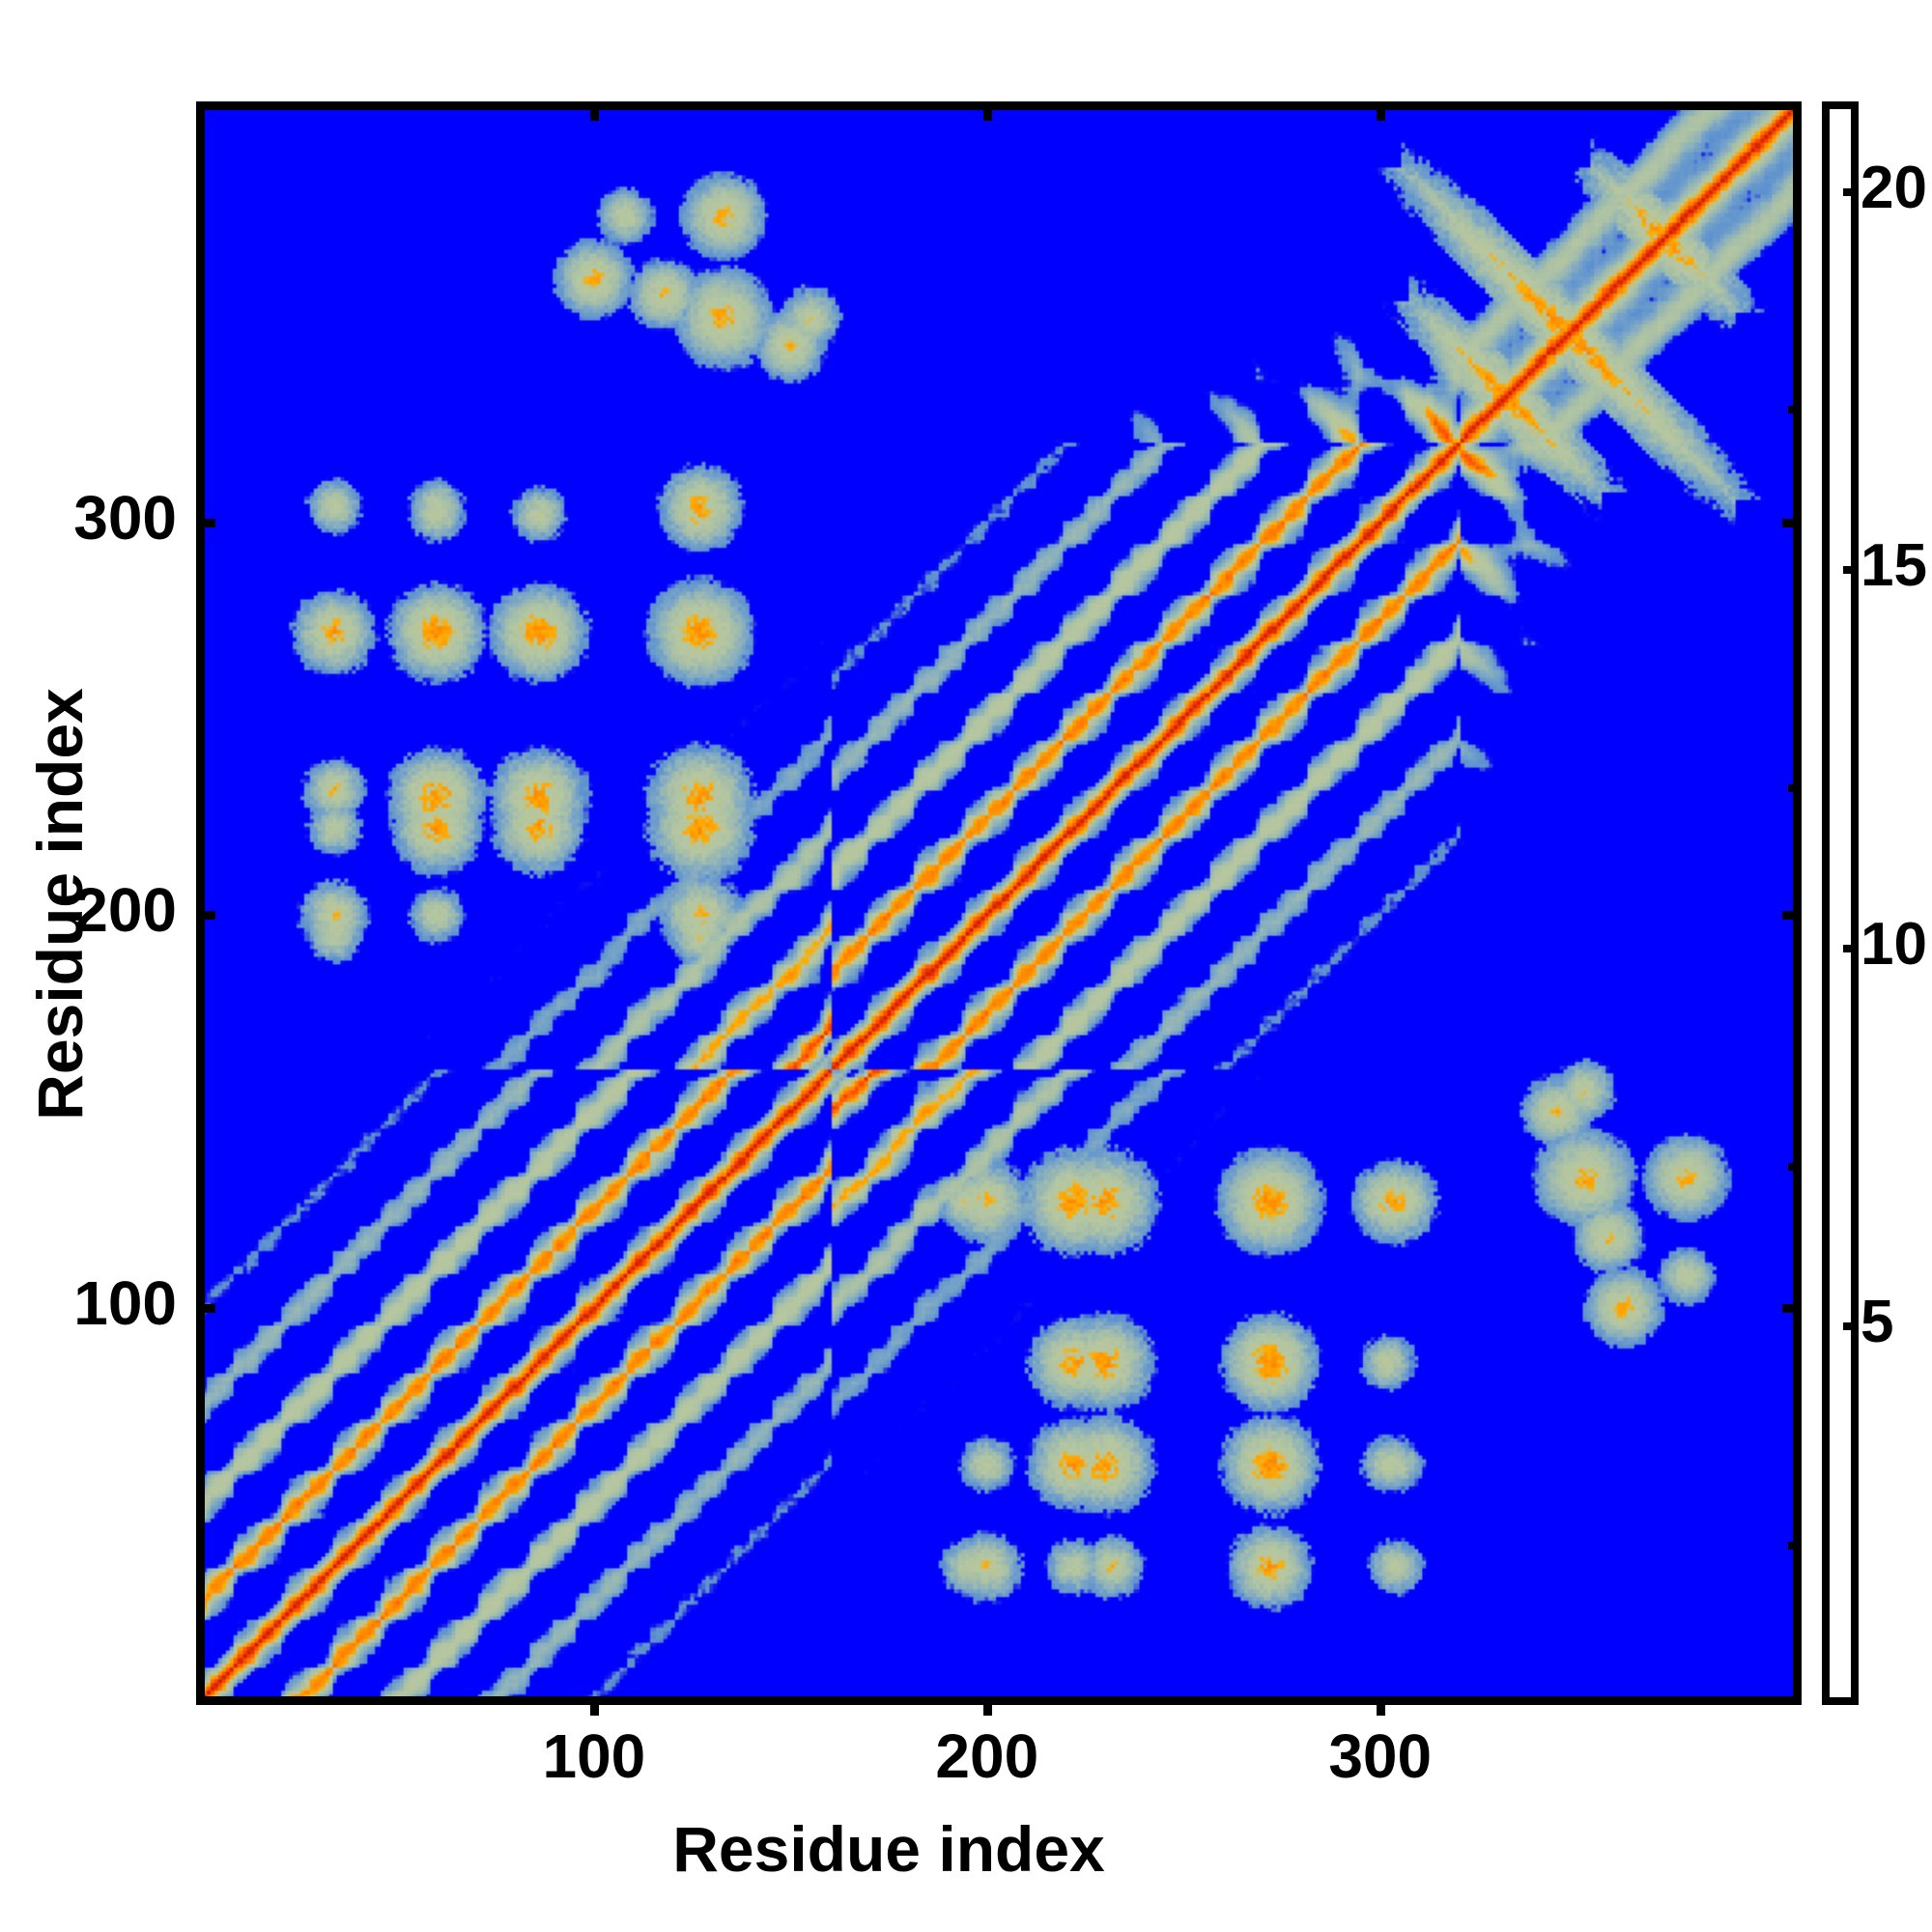 Image resolution: width=1932 pixels, height=1932 pixels. I want to click on y-tick-label-300: 300, so click(125, 517).